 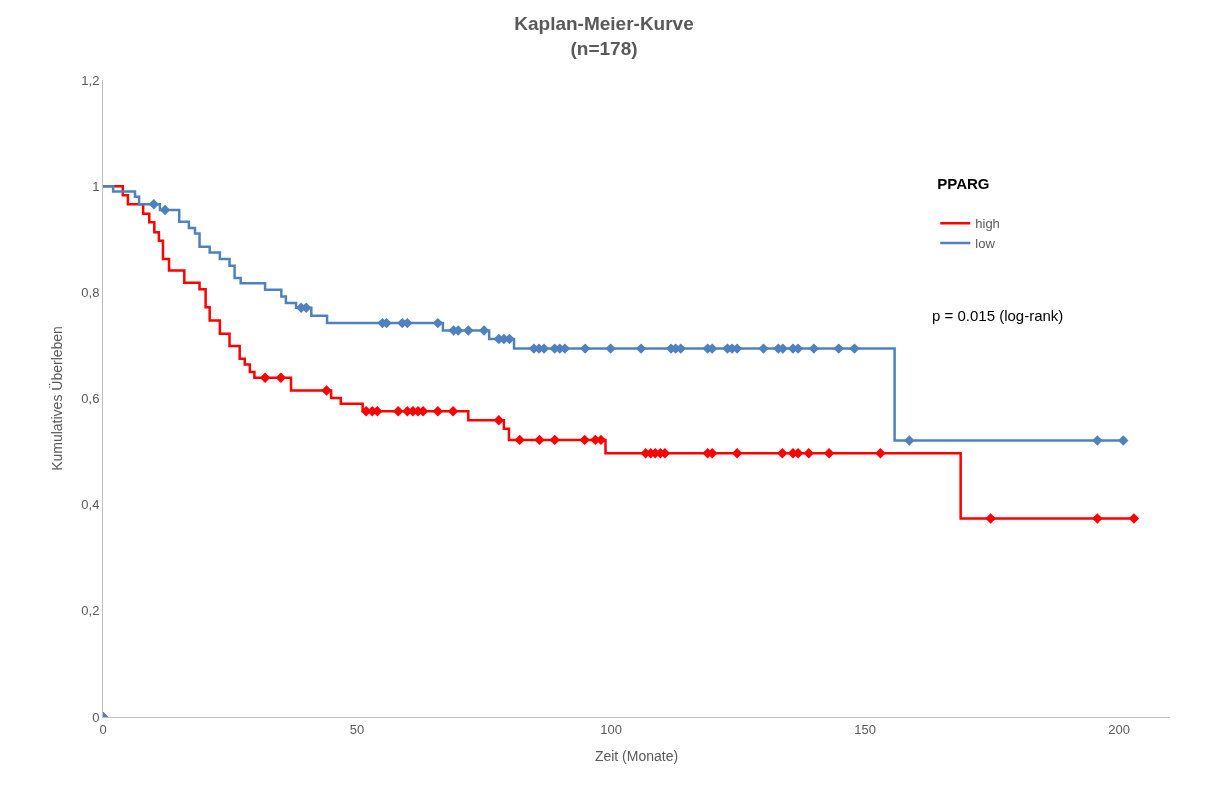 I want to click on y-tick-label: 0,2, so click(x=90, y=611).